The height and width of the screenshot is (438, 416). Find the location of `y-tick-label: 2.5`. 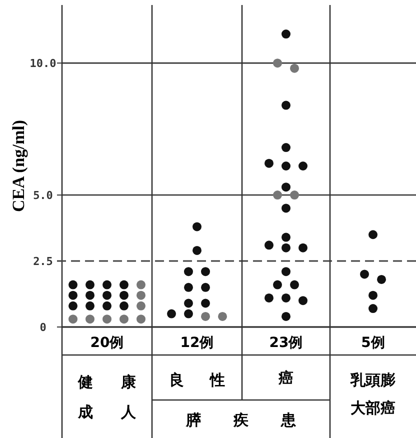

y-tick-label: 2.5 is located at coordinates (43, 261).